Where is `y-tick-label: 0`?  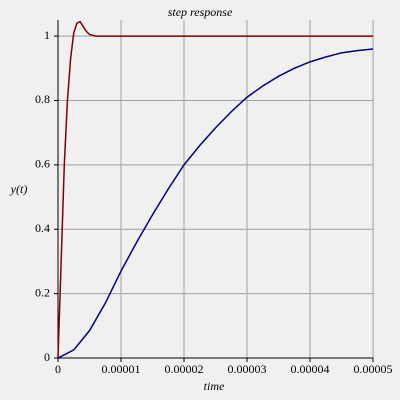 y-tick-label: 0 is located at coordinates (47, 357).